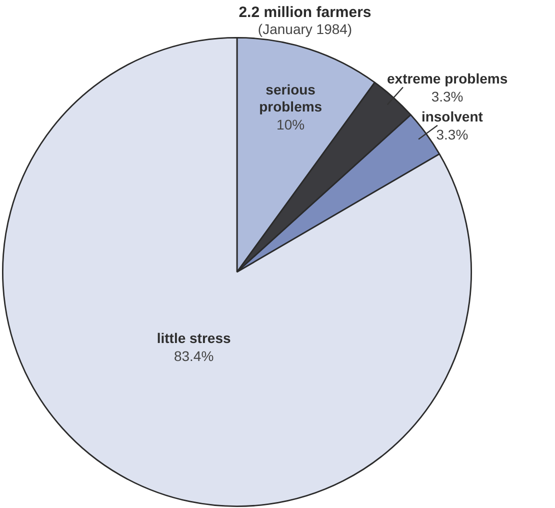  Describe the element at coordinates (447, 78) in the screenshot. I see `slice-label: extreme problems` at that location.